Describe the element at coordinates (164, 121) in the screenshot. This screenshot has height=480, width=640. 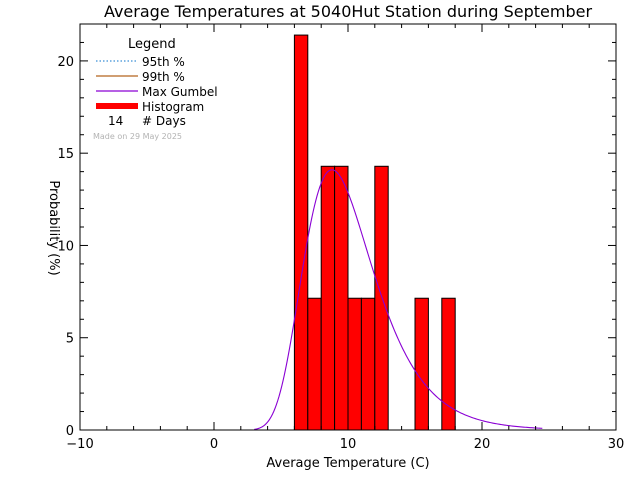
I see `legend-days-label: # Days` at that location.